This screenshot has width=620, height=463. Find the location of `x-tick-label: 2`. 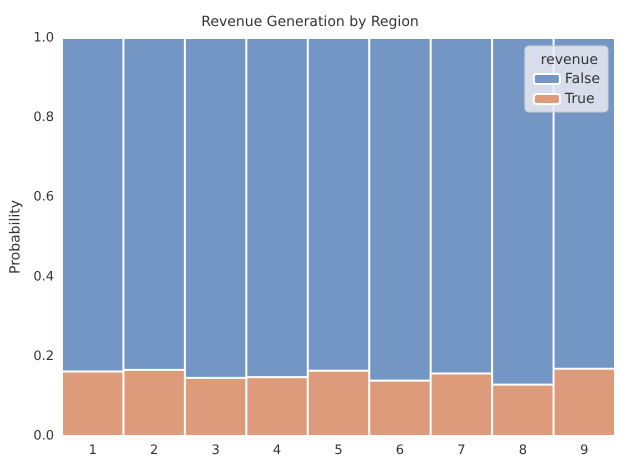

x-tick-label: 2 is located at coordinates (154, 450).